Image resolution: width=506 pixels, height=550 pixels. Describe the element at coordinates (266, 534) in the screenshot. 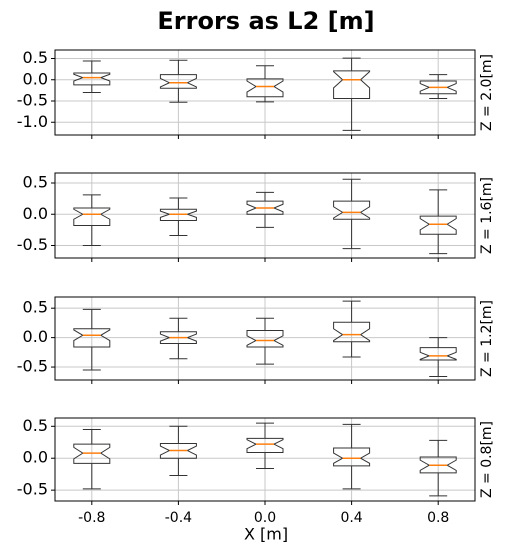

I see `x-axis-label: X [m]` at that location.